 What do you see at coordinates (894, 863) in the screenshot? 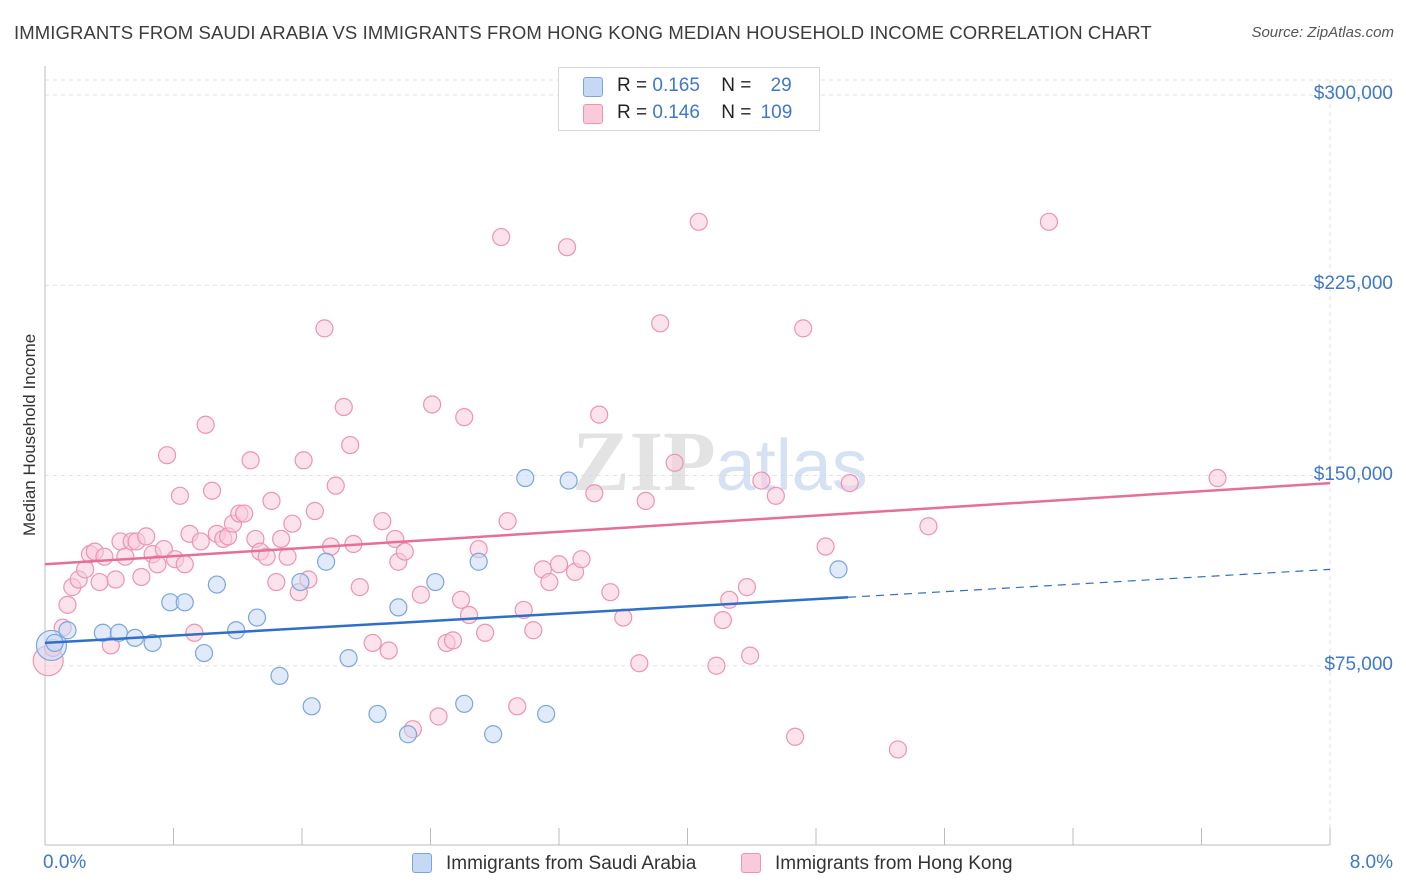
I see `hk-legend-label: Immigrants from Hong Kong` at bounding box center [894, 863].